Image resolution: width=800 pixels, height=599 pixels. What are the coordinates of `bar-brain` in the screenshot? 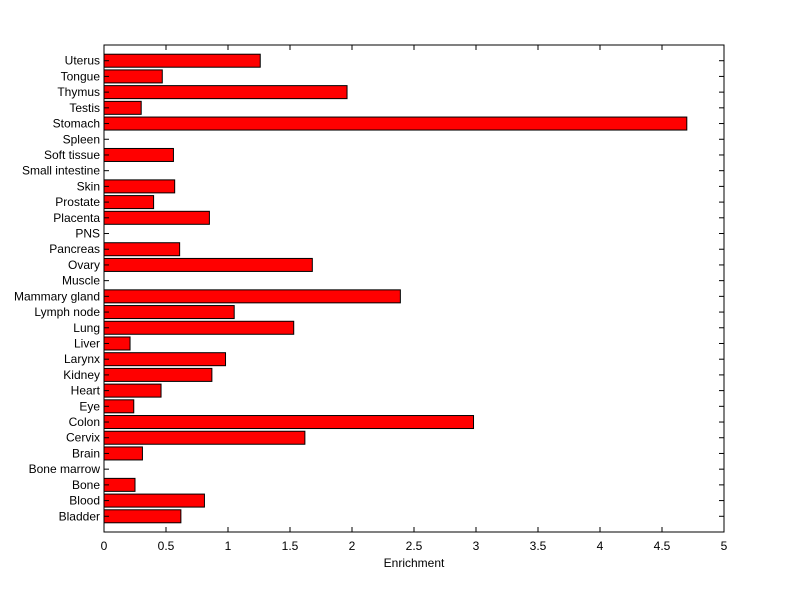 It's located at (123, 453).